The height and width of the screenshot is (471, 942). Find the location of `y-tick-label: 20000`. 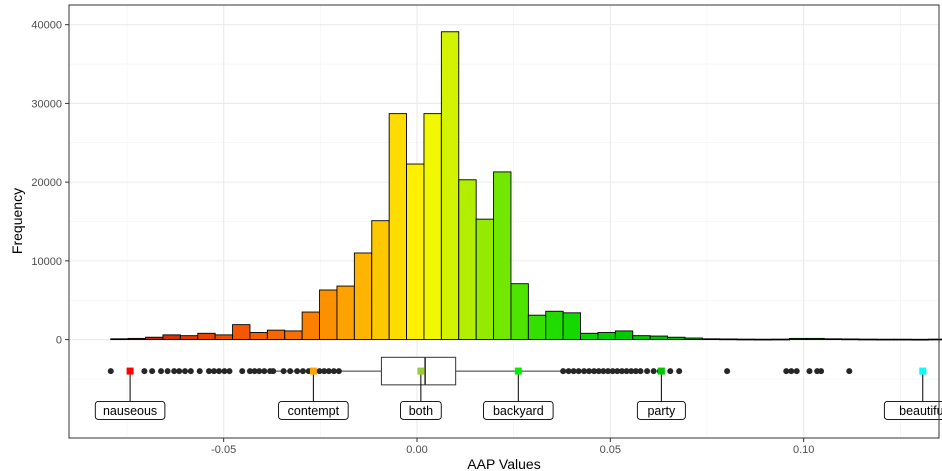

y-tick-label: 20000 is located at coordinates (46, 183).